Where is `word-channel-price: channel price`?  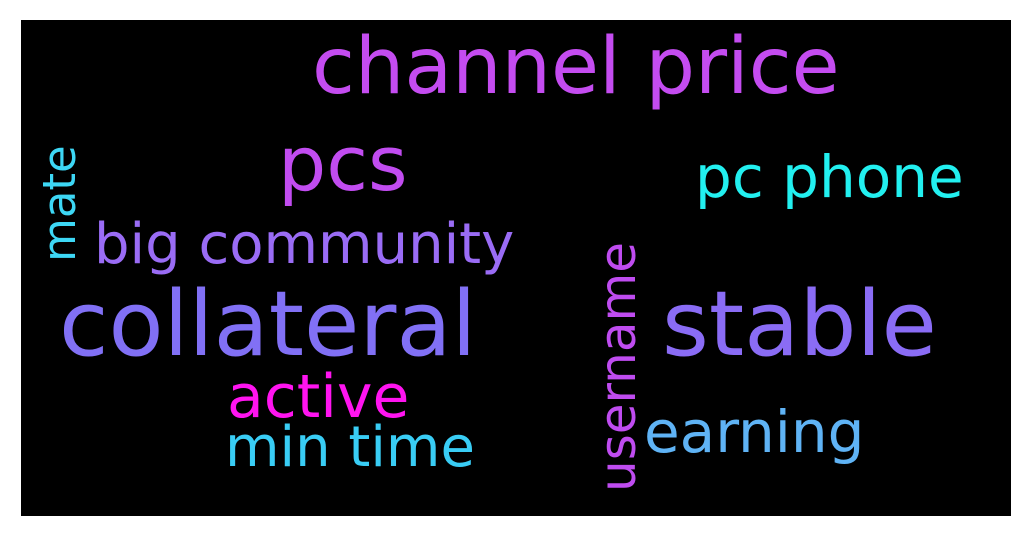
word-channel-price: channel price is located at coordinates (576, 67).